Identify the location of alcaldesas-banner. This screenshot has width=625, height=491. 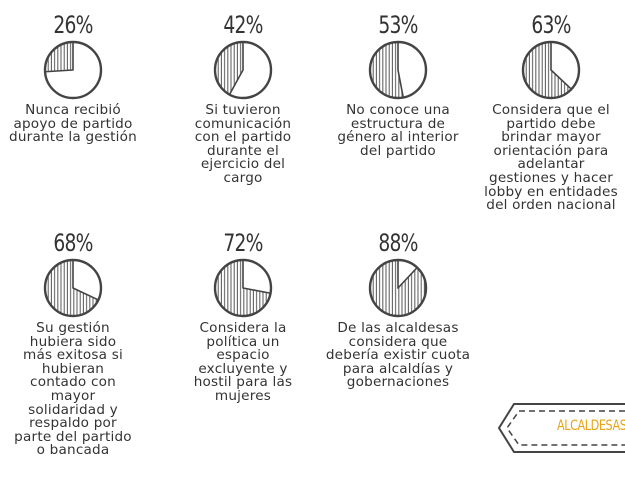
(561, 428).